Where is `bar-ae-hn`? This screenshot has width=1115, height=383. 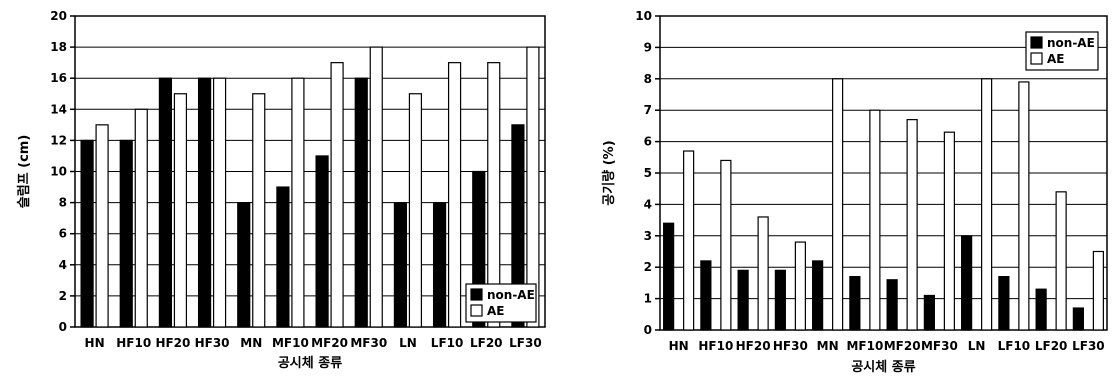 bar-ae-hn is located at coordinates (689, 240).